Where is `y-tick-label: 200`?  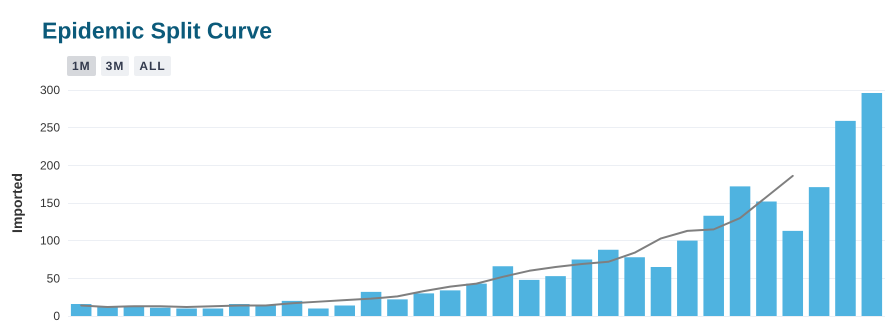
y-tick-label: 200 is located at coordinates (50, 165).